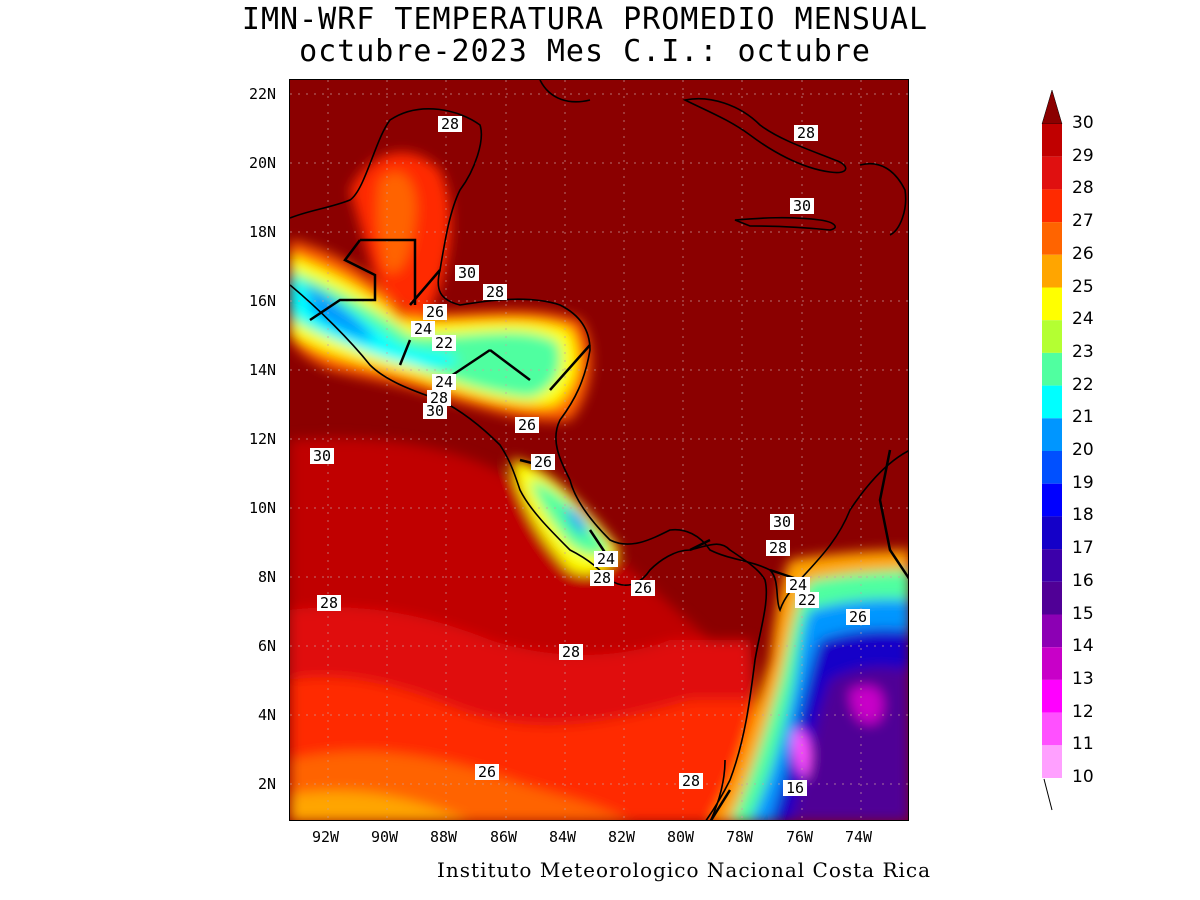 The height and width of the screenshot is (900, 1200). I want to click on colorbar-label: 17, so click(1083, 548).